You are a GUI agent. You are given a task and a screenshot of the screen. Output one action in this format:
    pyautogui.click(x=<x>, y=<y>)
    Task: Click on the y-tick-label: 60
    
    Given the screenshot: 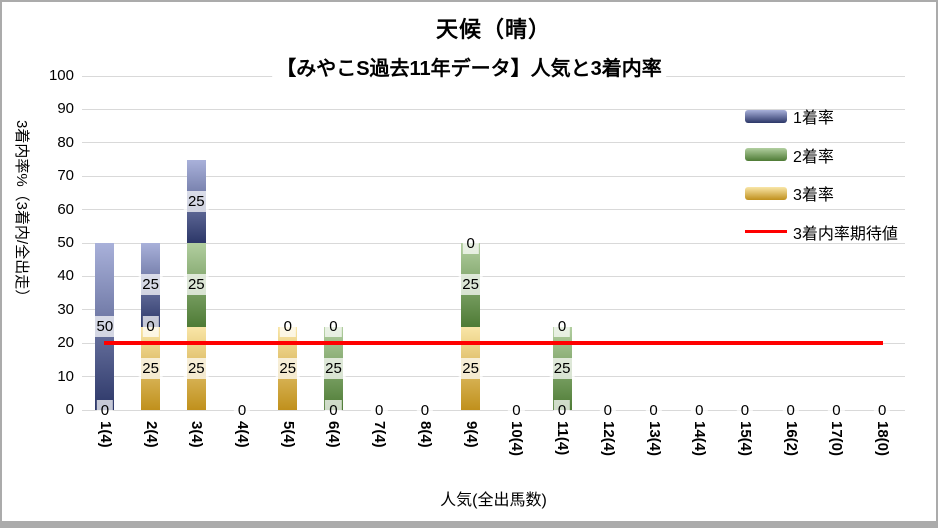 What is the action you would take?
    pyautogui.click(x=65, y=209)
    